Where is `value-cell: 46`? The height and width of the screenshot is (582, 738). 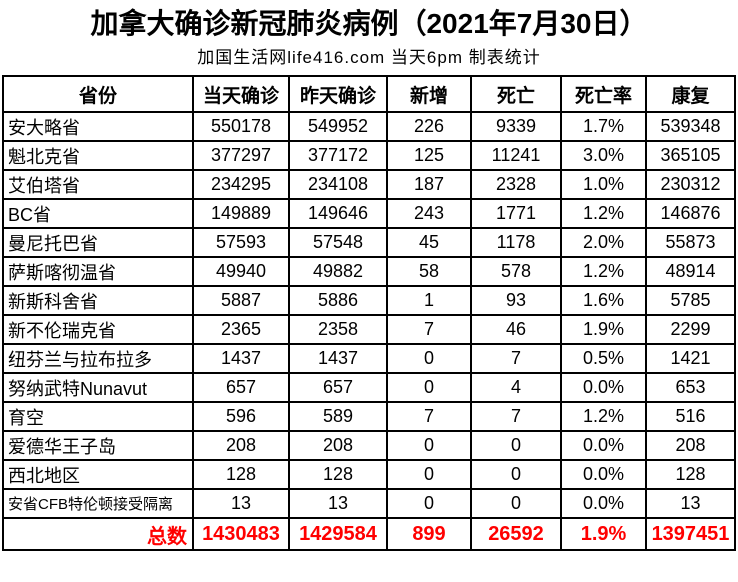 value-cell: 46 is located at coordinates (516, 329).